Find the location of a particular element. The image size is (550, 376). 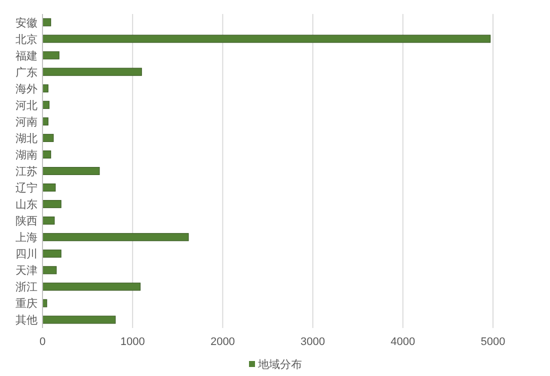

y-tick-label: 广东 is located at coordinates (27, 72).